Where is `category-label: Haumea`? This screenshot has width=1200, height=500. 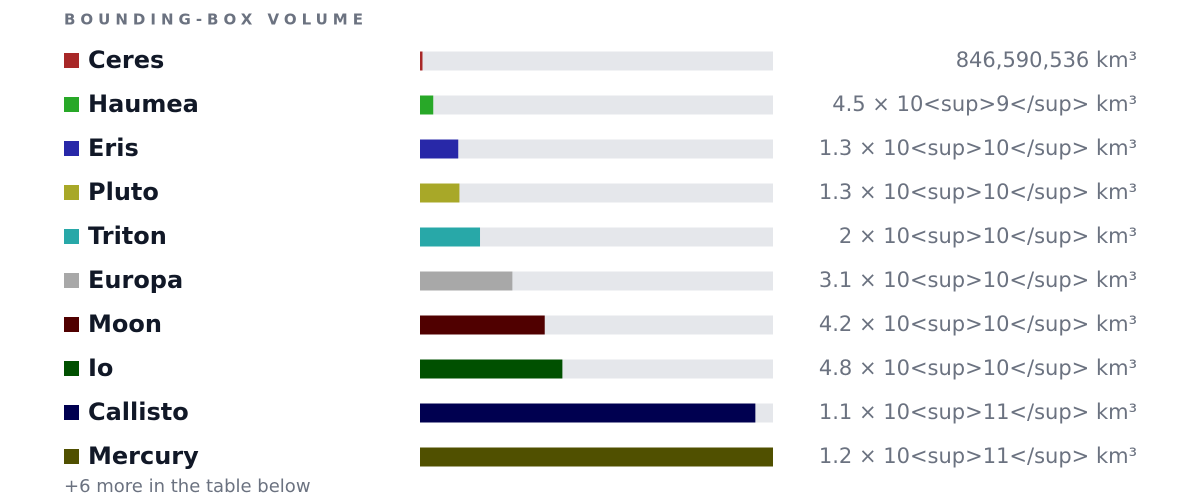 category-label: Haumea is located at coordinates (143, 104).